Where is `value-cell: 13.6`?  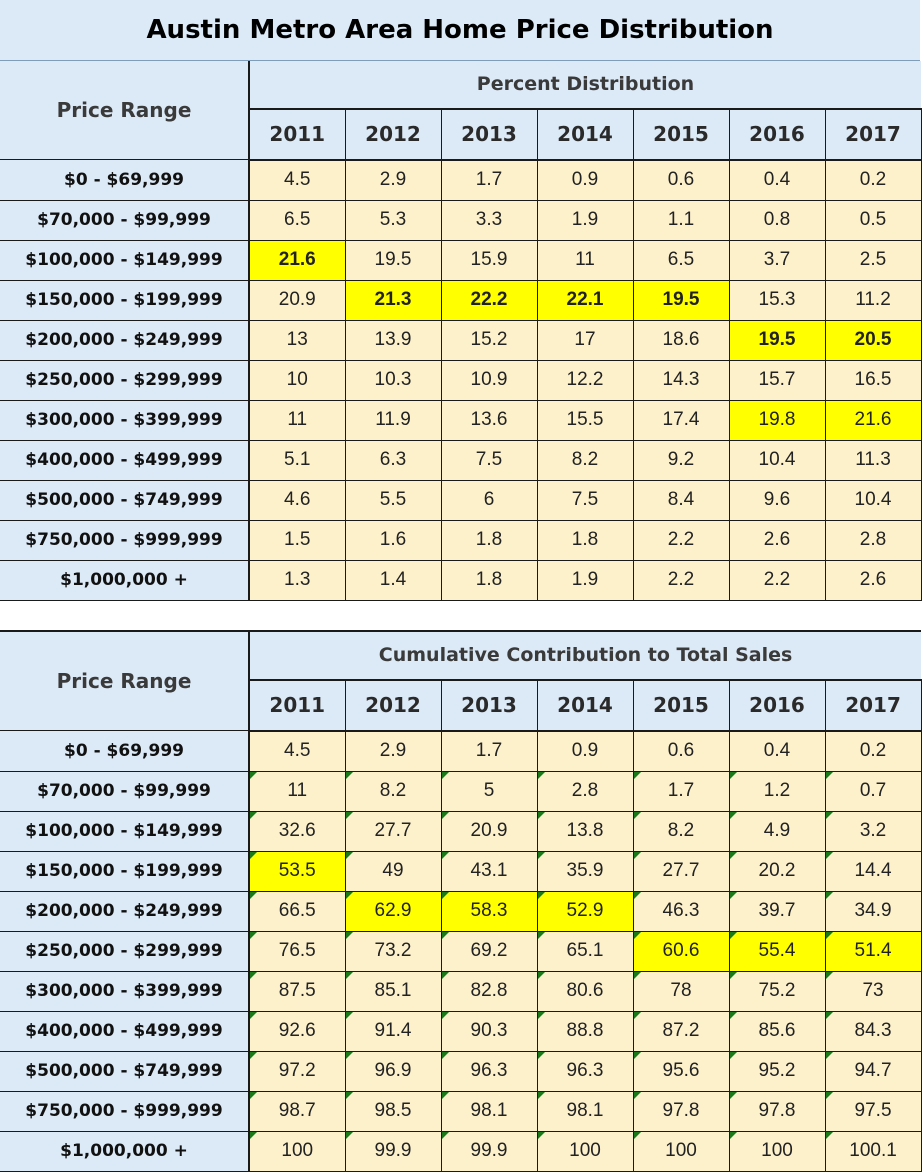
value-cell: 13.6 is located at coordinates (489, 420).